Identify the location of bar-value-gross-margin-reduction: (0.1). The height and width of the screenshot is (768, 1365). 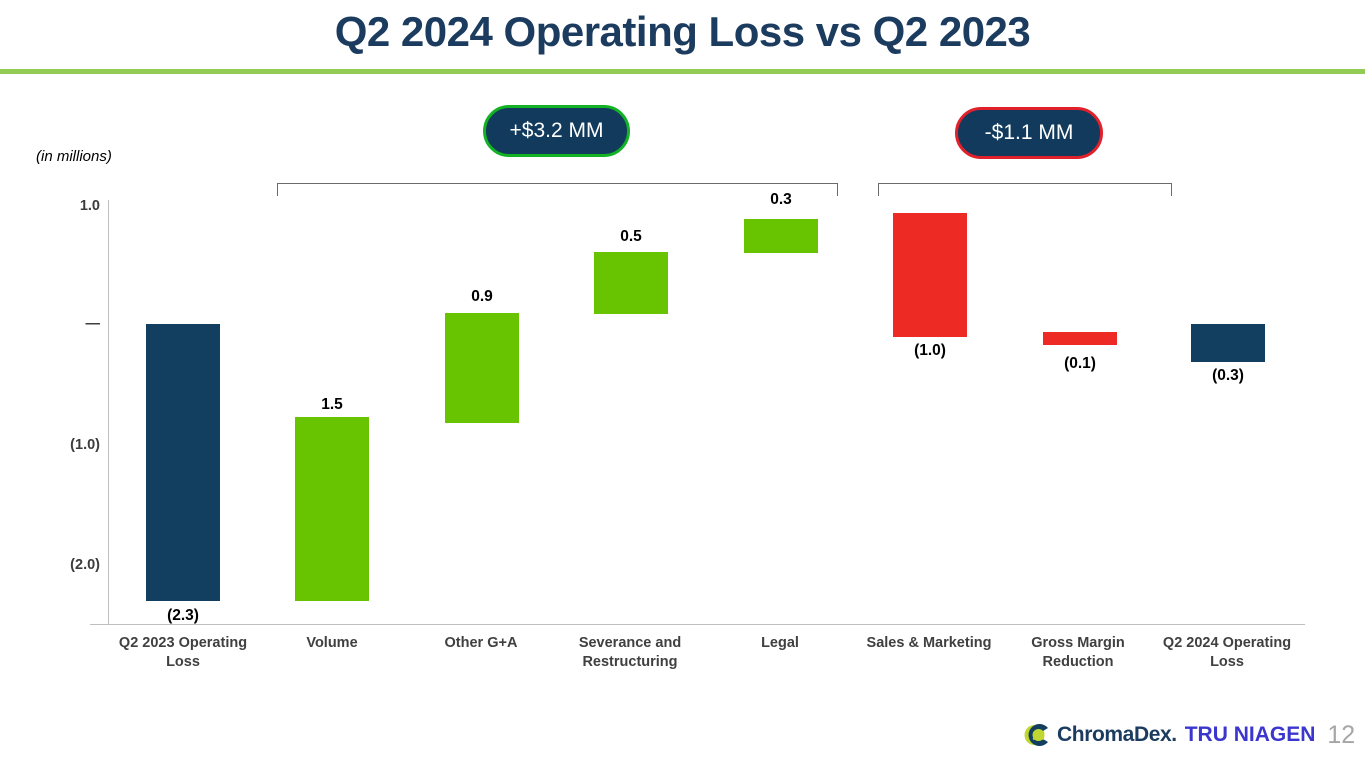
(1080, 363).